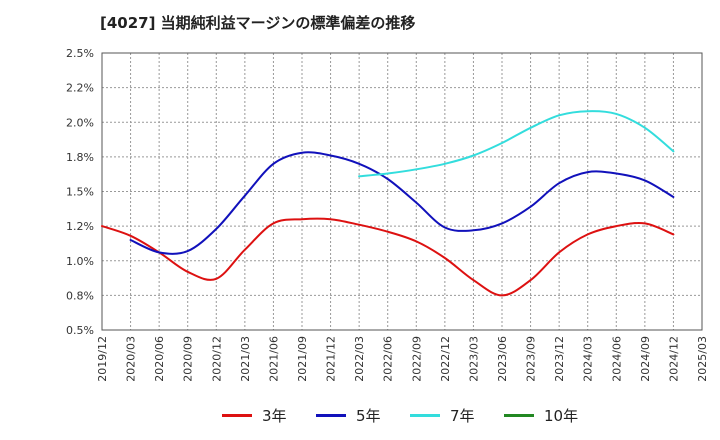  What do you see at coordinates (442, 415) in the screenshot?
I see `legend-item-3: 7年` at bounding box center [442, 415].